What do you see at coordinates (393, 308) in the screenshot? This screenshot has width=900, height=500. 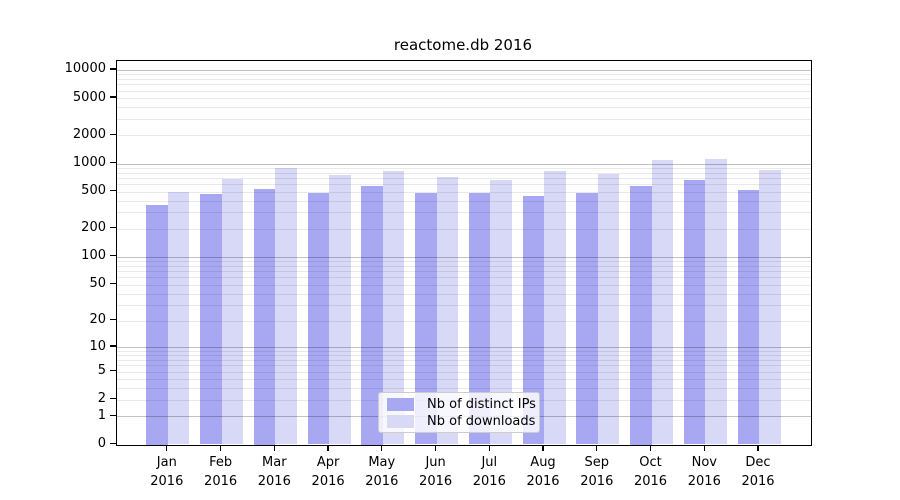 I see `bar-downloads-may` at bounding box center [393, 308].